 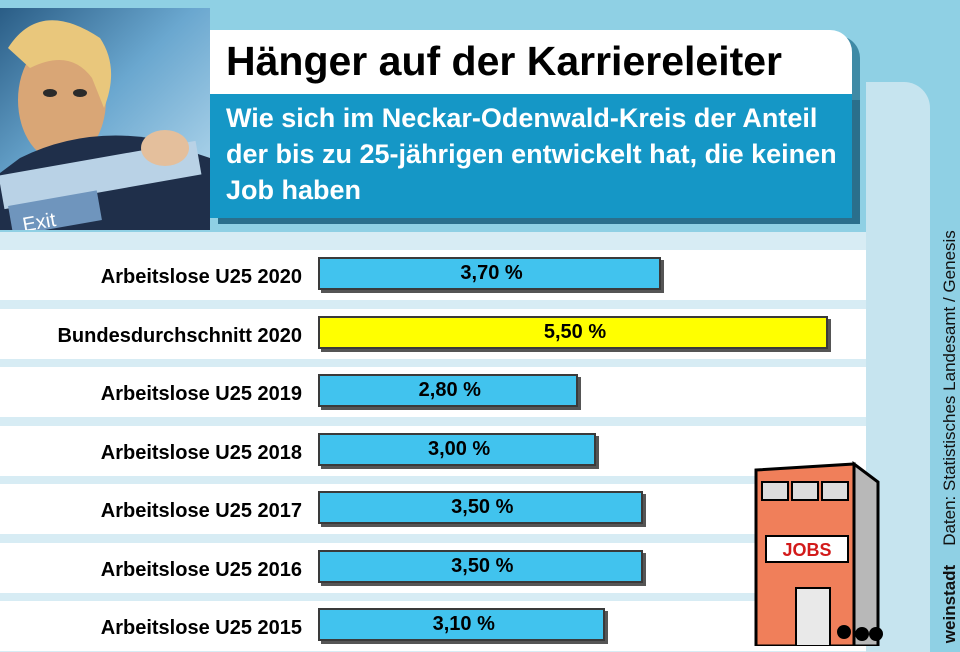 What do you see at coordinates (201, 277) in the screenshot?
I see `category-label: Arbeitslose U25 2020` at bounding box center [201, 277].